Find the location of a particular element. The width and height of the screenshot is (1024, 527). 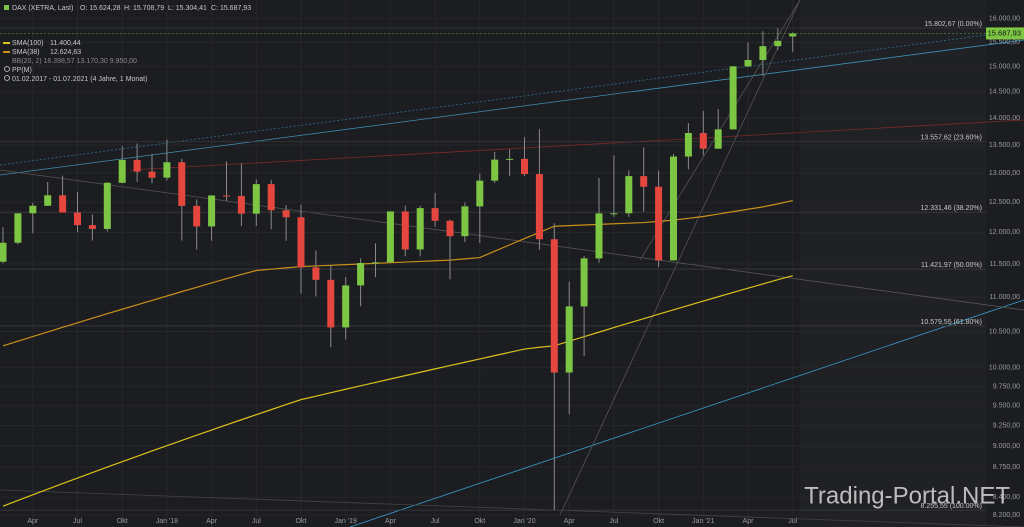

x-tick-label: Jan '20 is located at coordinates (524, 521).